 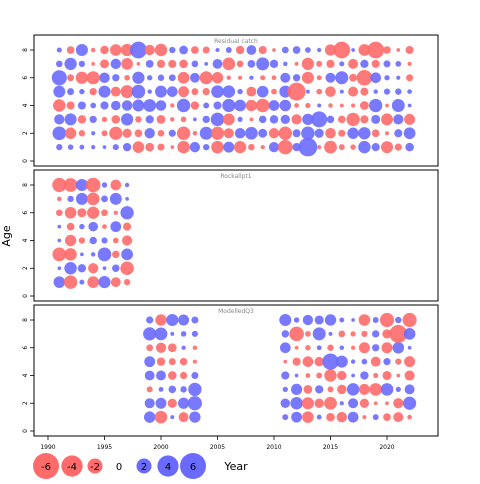 What do you see at coordinates (25, 133) in the screenshot?
I see `y-tick-label: 2` at bounding box center [25, 133].